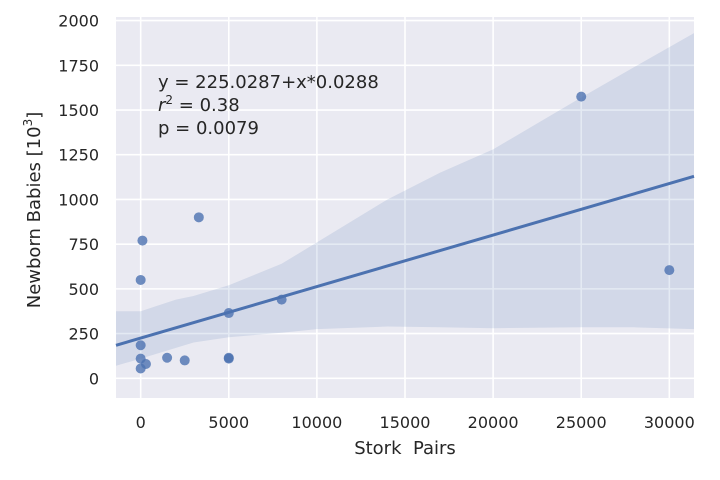 The width and height of the screenshot is (720, 480). I want to click on y-tick-labels: 0 250 500 750 1000 1250 1500 1750 2000, so click(78, 200).